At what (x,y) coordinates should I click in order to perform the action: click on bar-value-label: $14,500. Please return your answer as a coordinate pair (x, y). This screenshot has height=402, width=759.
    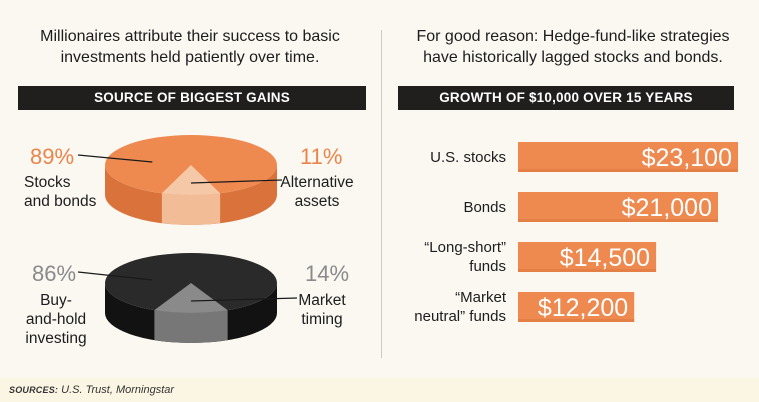
    Looking at the image, I should click on (605, 258).